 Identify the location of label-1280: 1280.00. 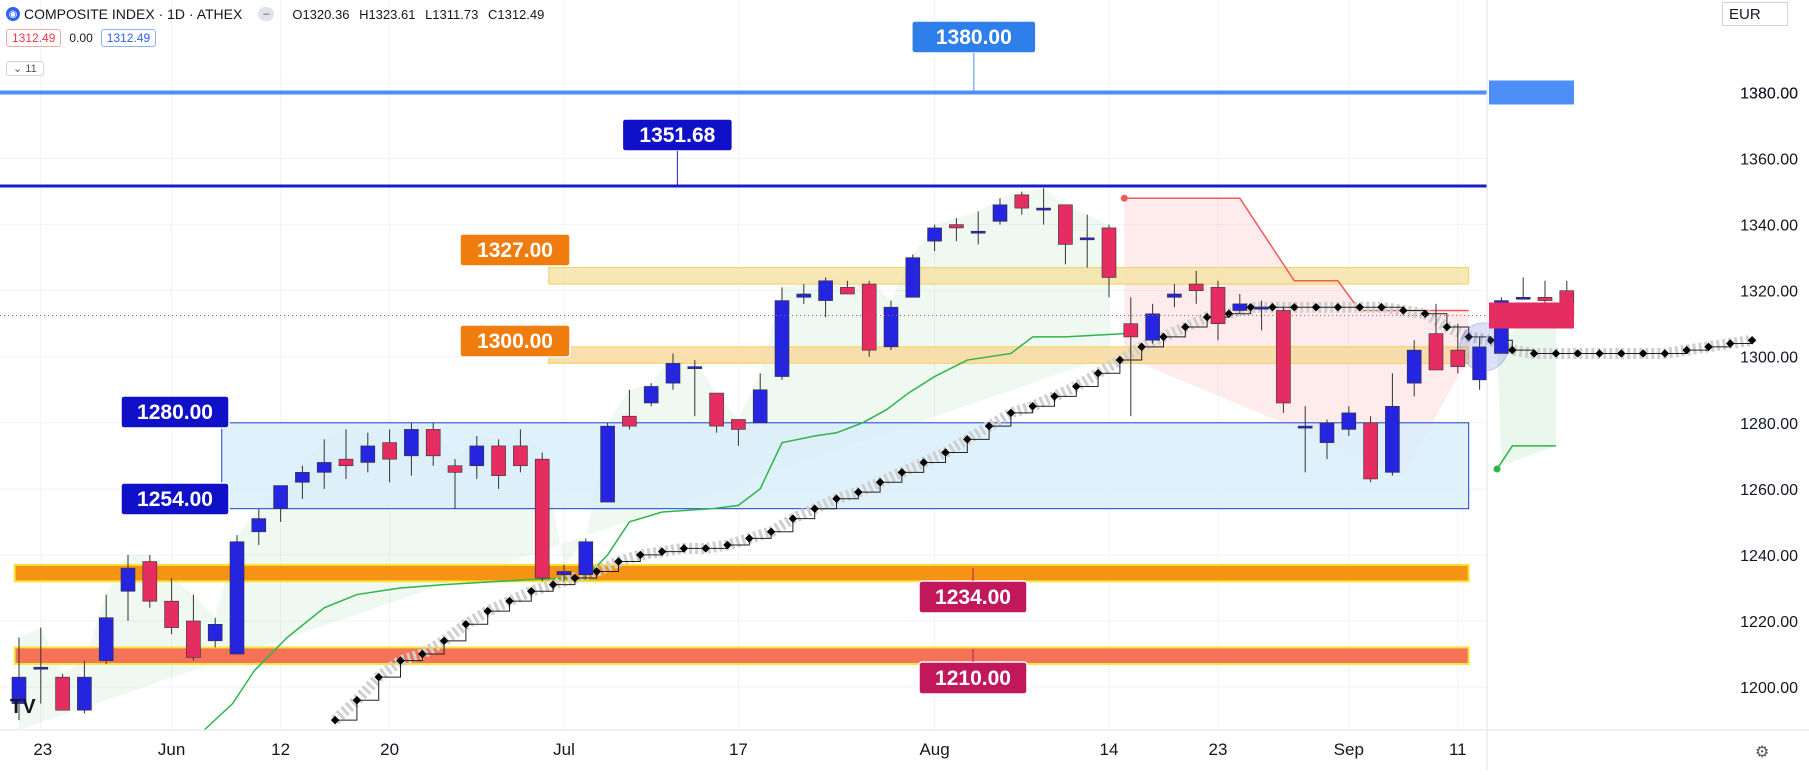
(175, 412).